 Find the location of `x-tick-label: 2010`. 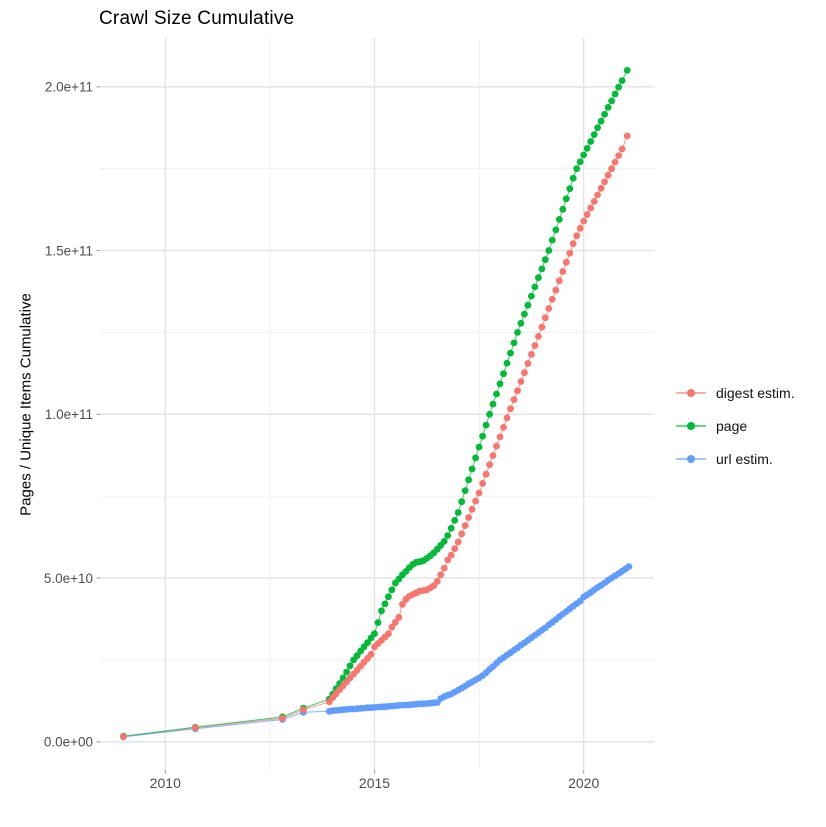

x-tick-label: 2010 is located at coordinates (165, 783).